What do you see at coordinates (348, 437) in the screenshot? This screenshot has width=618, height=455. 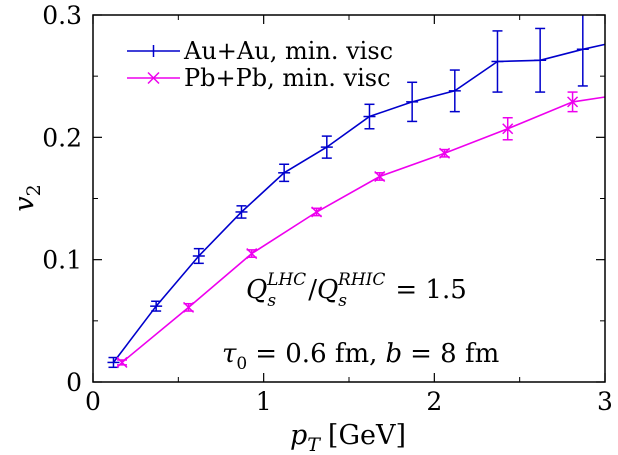 I see `x-axis-label: pT [GeV]` at bounding box center [348, 437].